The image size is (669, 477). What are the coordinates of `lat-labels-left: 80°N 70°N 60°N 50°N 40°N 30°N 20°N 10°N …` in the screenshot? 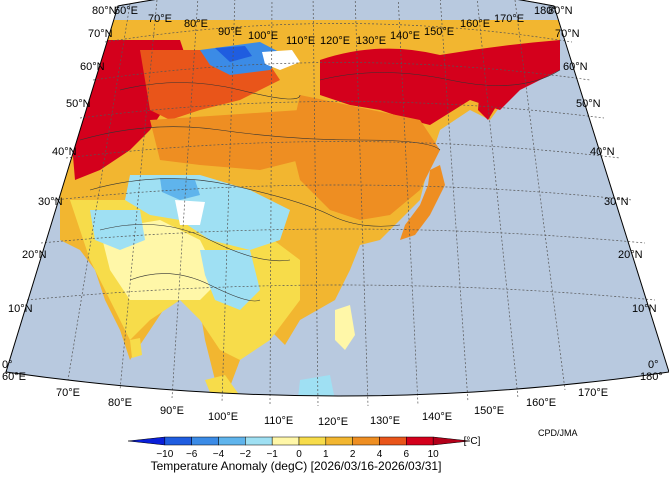 It's located at (59, 188).